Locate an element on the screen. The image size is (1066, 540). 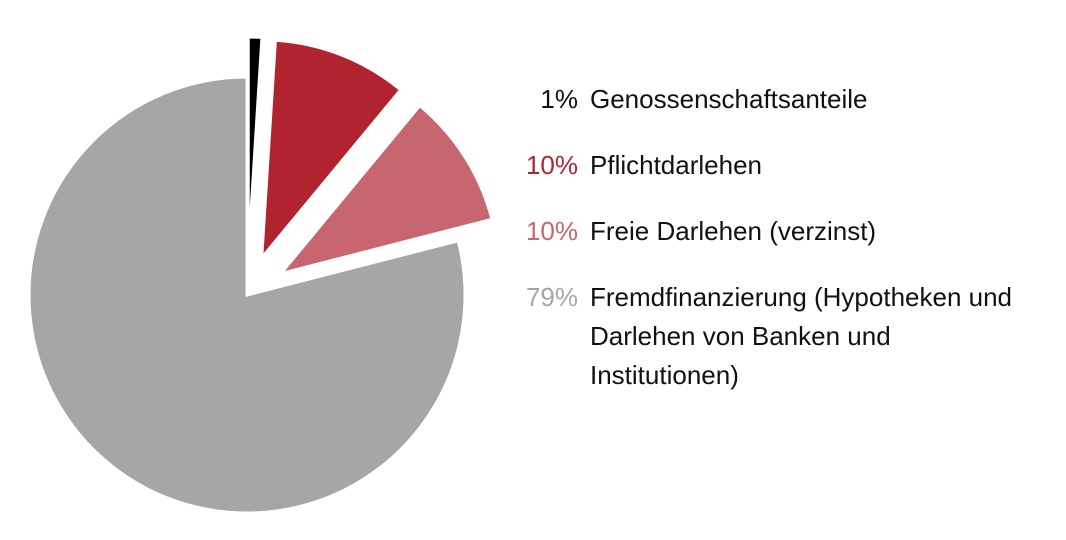
legend-label: Genossenschaftsanteile is located at coordinates (729, 99).